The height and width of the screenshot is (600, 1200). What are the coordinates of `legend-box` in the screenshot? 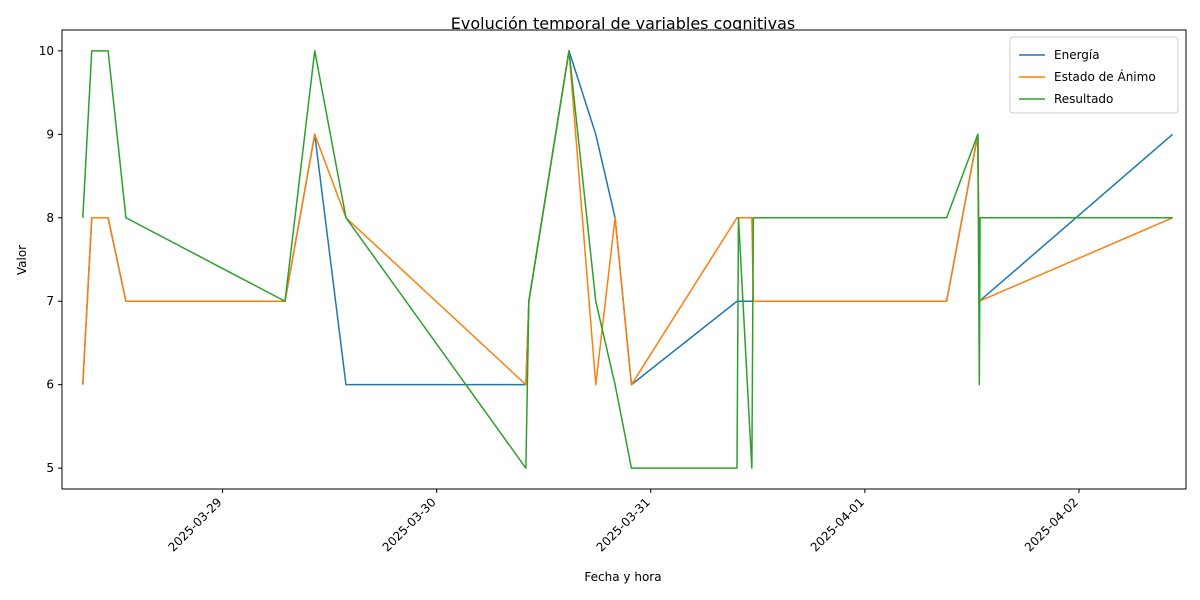 It's located at (1094, 75).